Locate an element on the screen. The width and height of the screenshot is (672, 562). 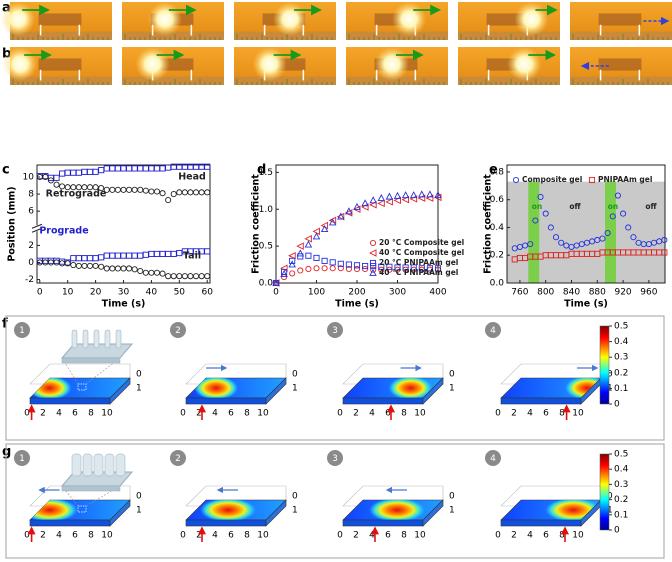
colorbar-tick-label: 0.3 is located at coordinates (621, 485).